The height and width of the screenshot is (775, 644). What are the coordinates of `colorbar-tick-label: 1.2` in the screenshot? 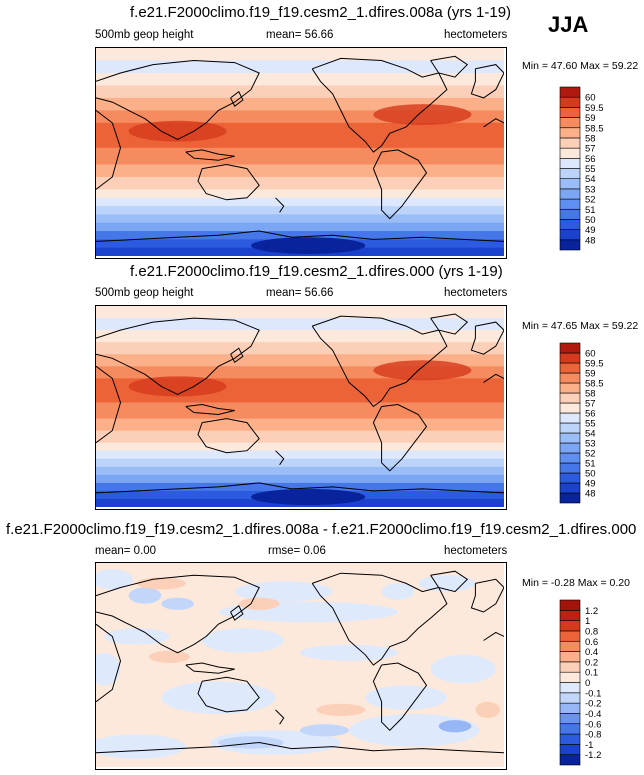 It's located at (591, 611).